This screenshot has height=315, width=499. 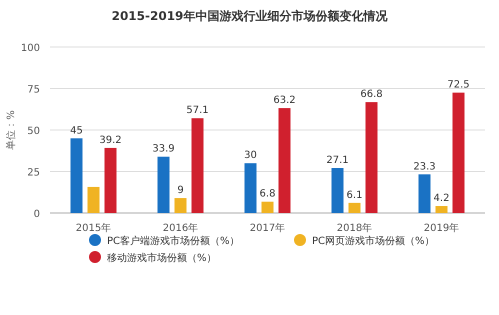 I want to click on legend-label: PC客户端游戏市场份额（%）, so click(x=173, y=241).